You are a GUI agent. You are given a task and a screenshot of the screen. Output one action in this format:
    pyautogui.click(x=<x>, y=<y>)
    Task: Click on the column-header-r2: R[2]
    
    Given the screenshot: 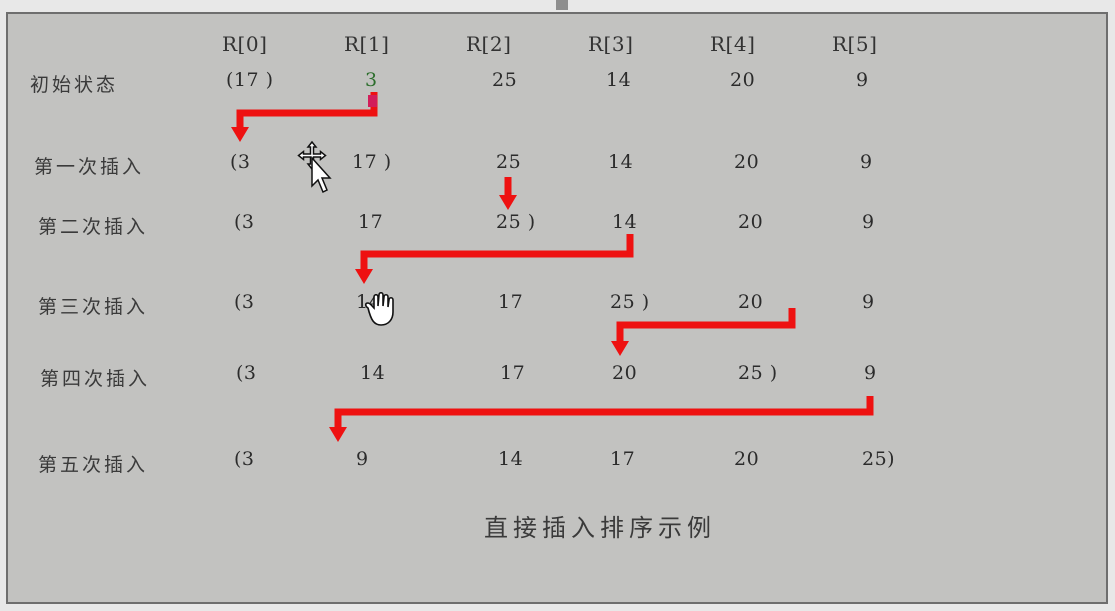 What is the action you would take?
    pyautogui.click(x=489, y=44)
    